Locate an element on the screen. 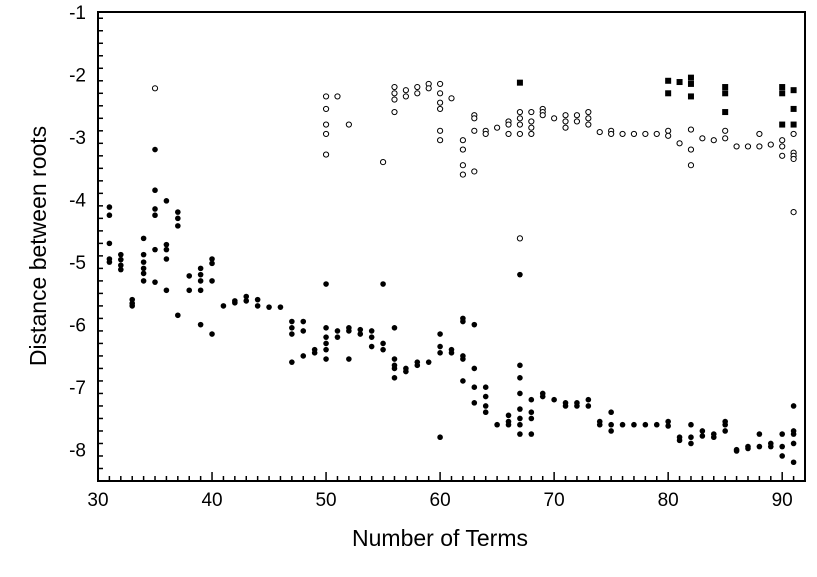  x-tick-label: 90 is located at coordinates (782, 500).